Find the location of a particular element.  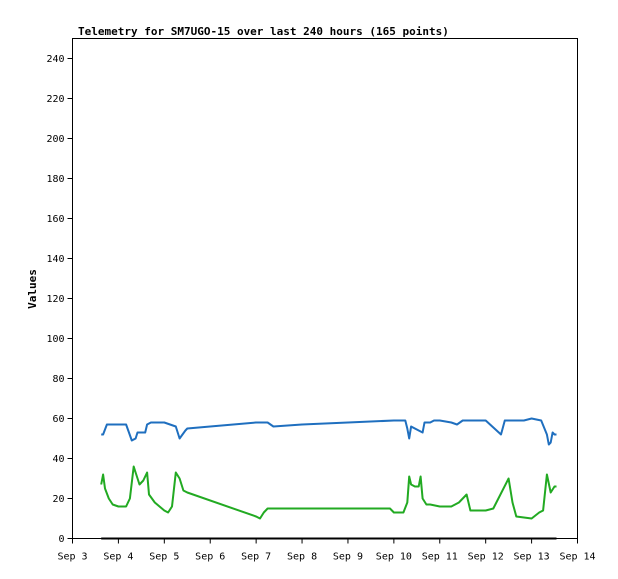

y-axis-label: Values is located at coordinates (32, 289).